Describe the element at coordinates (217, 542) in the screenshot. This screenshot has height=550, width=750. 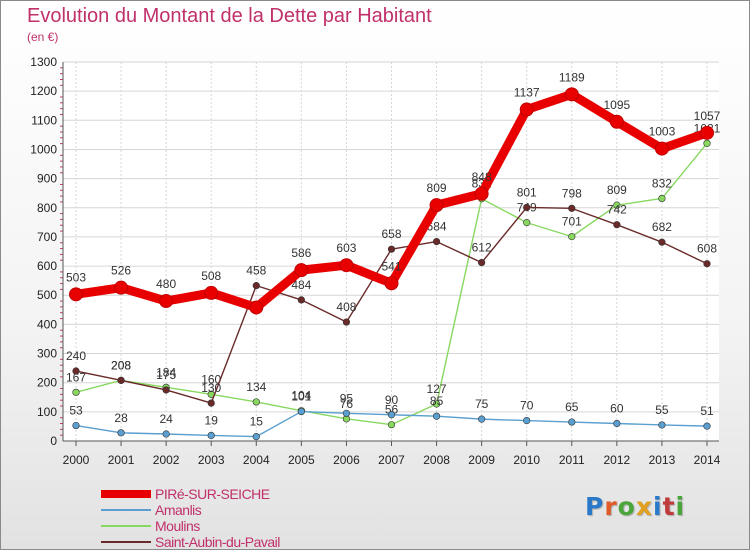
I see `legend-label-saint-aubin: Saint-Aubin-du-Pavail` at that location.